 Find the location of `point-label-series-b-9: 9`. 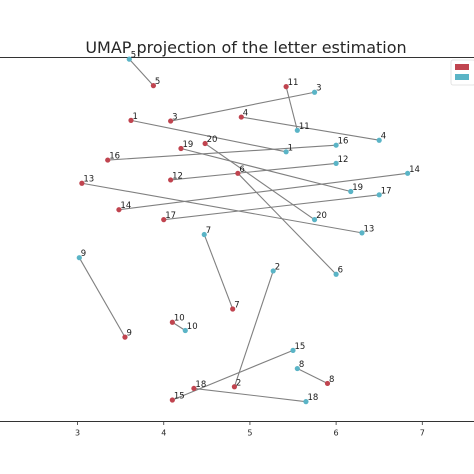

point-label-series-b-9: 9 is located at coordinates (83, 254).